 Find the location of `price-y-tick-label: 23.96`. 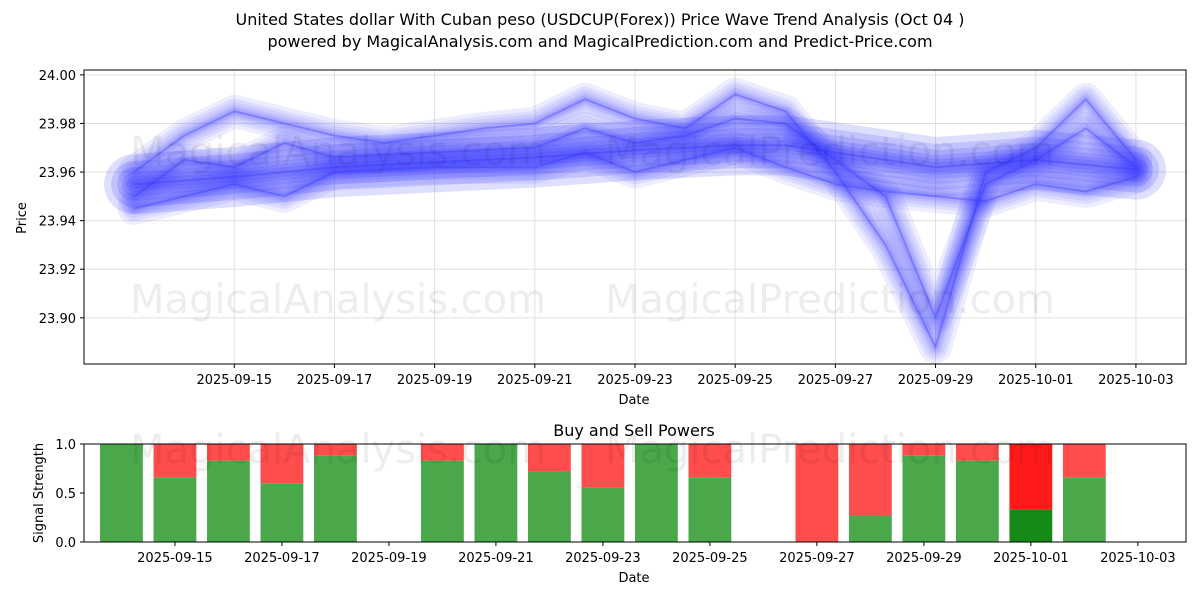

price-y-tick-label: 23.96 is located at coordinates (57, 173).